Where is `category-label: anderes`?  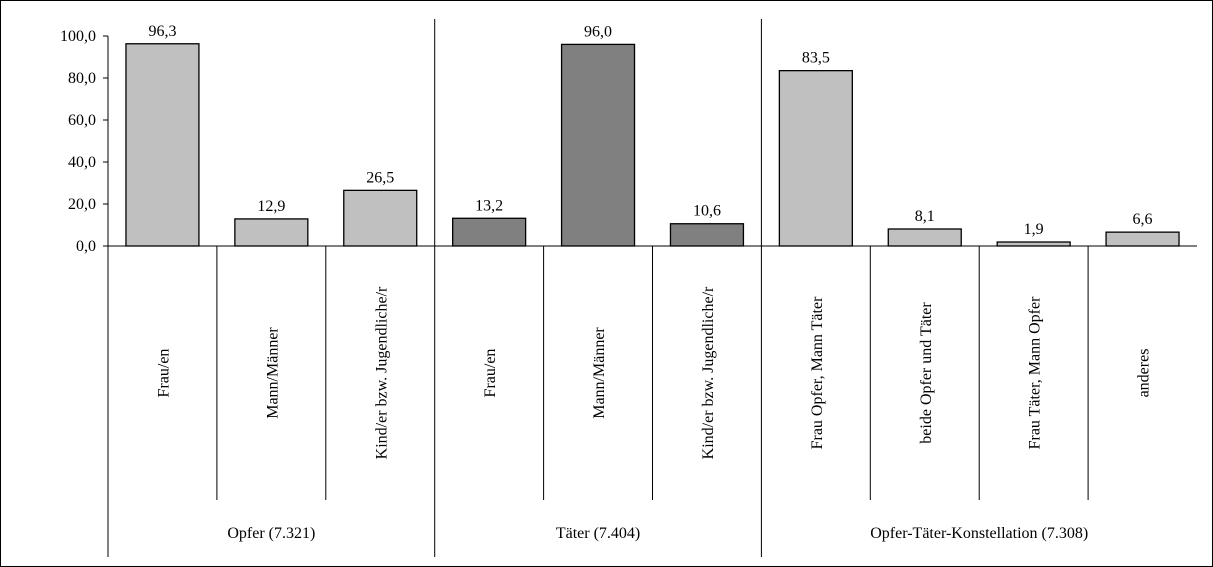
category-label: anderes is located at coordinates (1144, 373).